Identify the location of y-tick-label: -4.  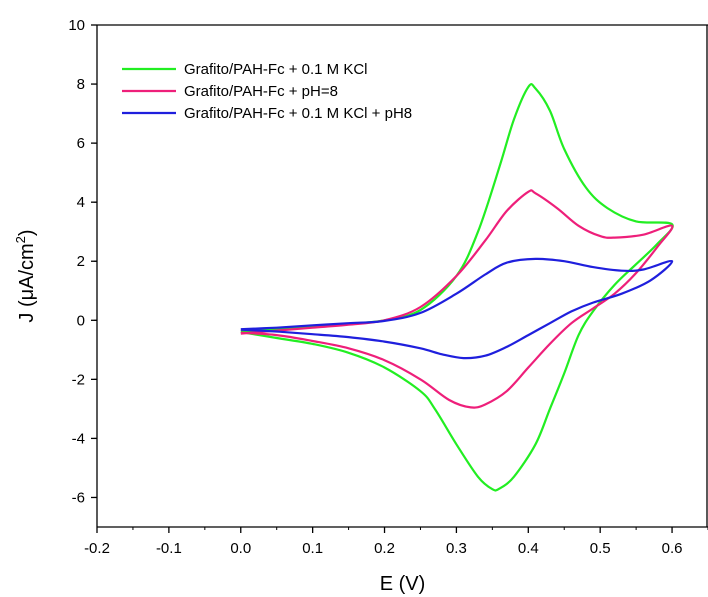
(78, 438).